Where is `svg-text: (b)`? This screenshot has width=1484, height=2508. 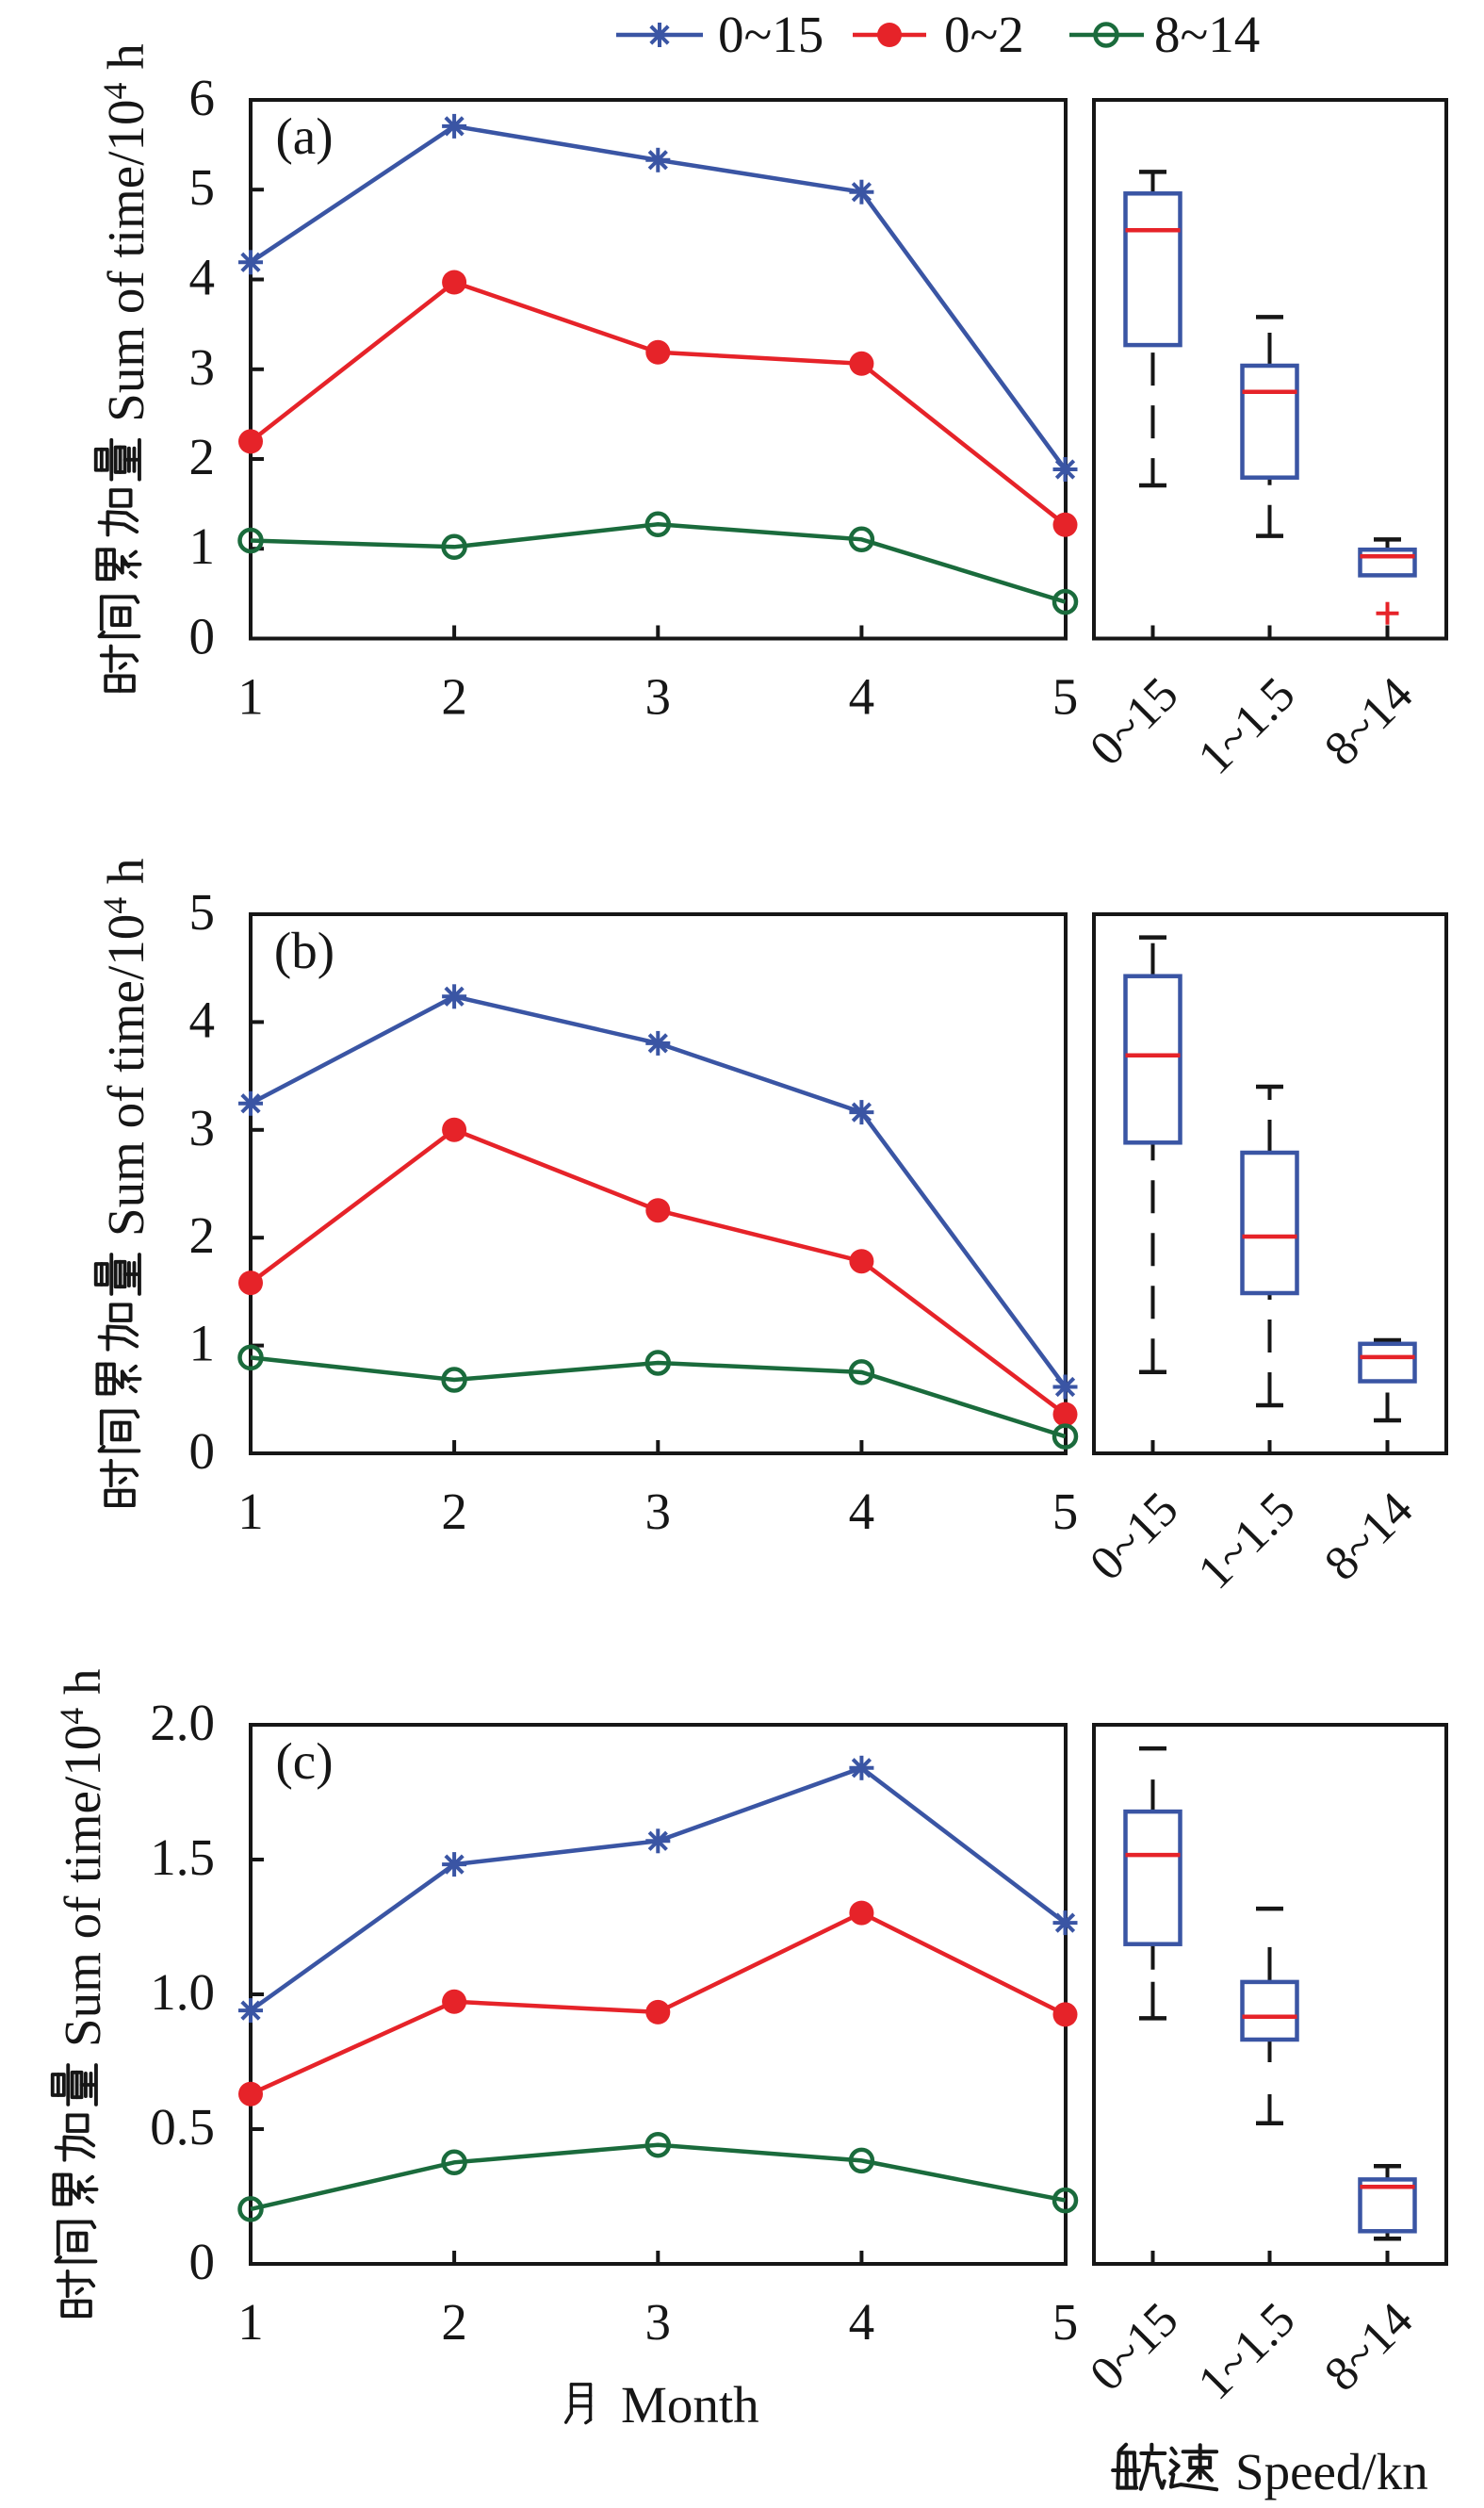
svg-text: (b) is located at coordinates (304, 950).